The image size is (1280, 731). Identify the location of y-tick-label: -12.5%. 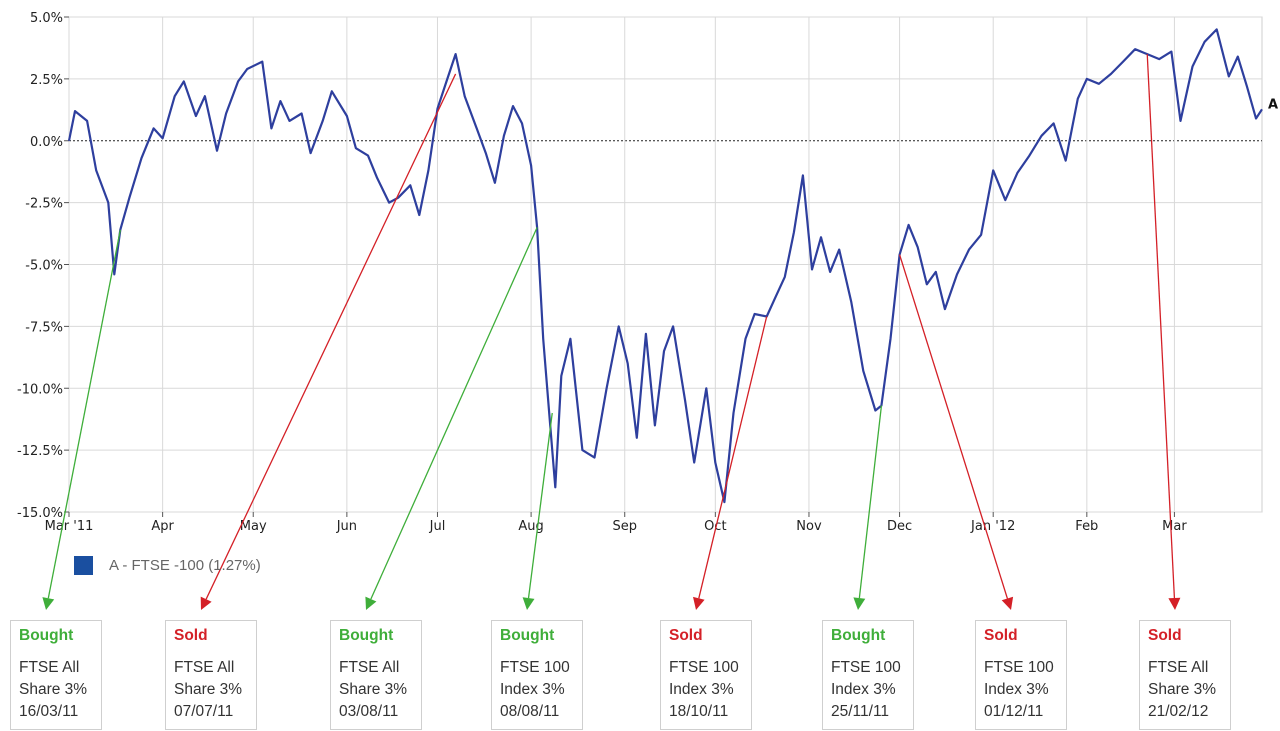
(40, 451).